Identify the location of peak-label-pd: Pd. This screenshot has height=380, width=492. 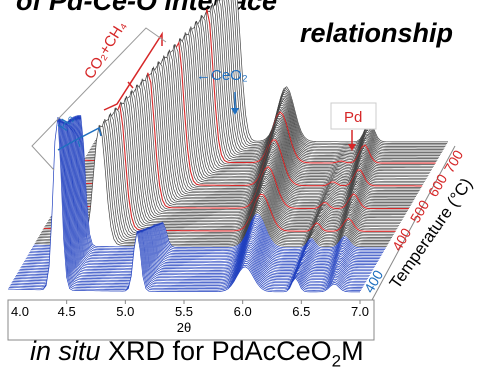
(353, 117).